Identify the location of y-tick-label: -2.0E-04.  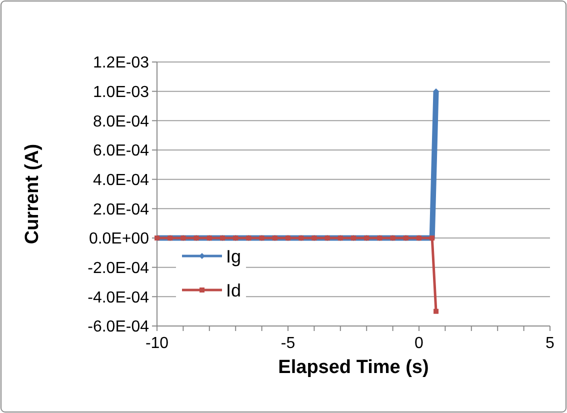
(119, 268).